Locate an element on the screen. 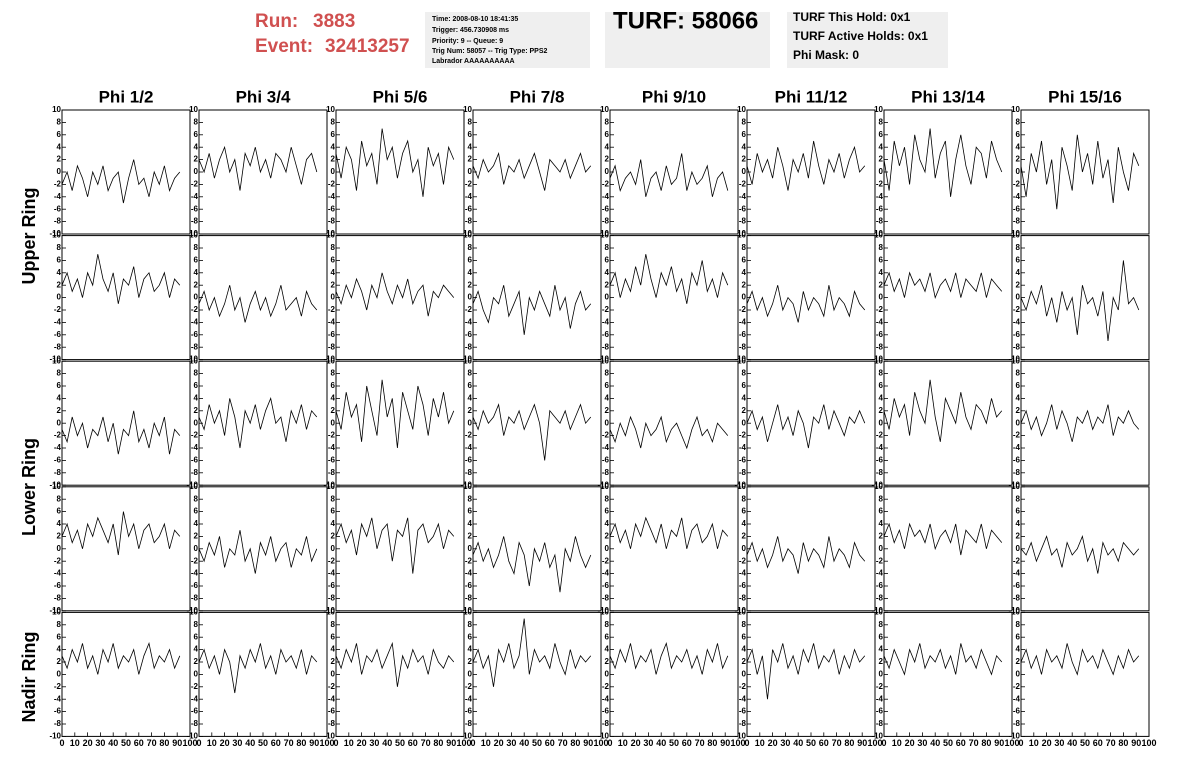 This screenshot has height=772, width=1196. x-tick-label: 20 is located at coordinates (773, 743).